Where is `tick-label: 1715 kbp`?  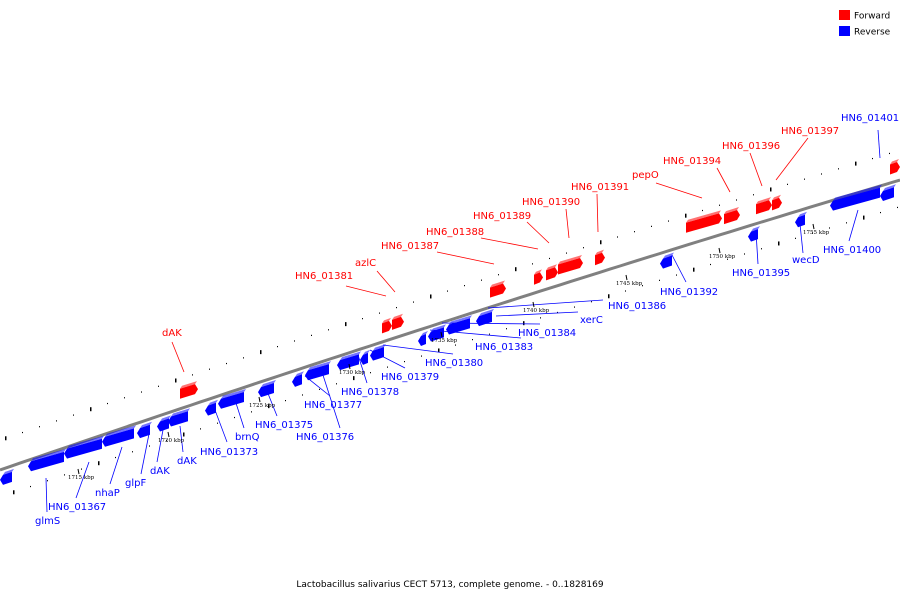
tick-label: 1715 kbp is located at coordinates (81, 478).